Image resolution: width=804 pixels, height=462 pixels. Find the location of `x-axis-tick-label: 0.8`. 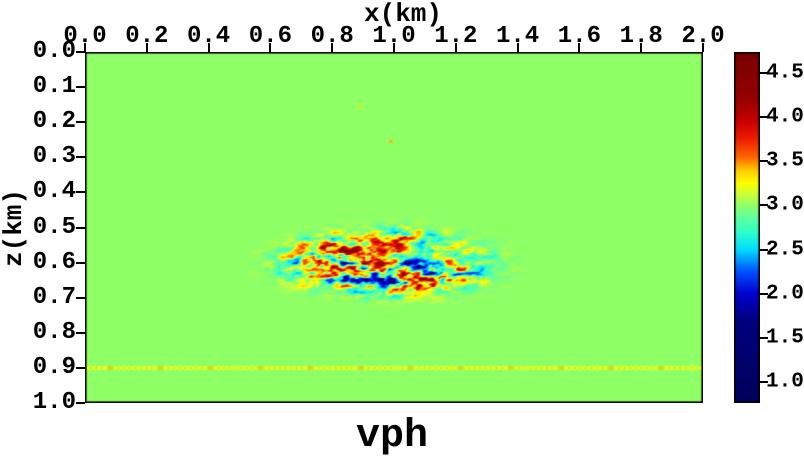

x-axis-tick-label: 0.8 is located at coordinates (332, 36).